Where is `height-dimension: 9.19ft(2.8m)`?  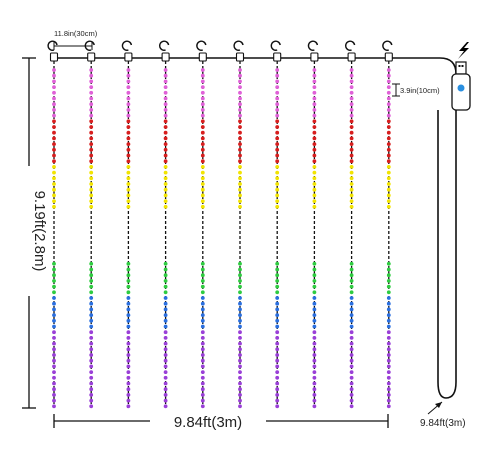 height-dimension: 9.19ft(2.8m) is located at coordinates (35, 233).